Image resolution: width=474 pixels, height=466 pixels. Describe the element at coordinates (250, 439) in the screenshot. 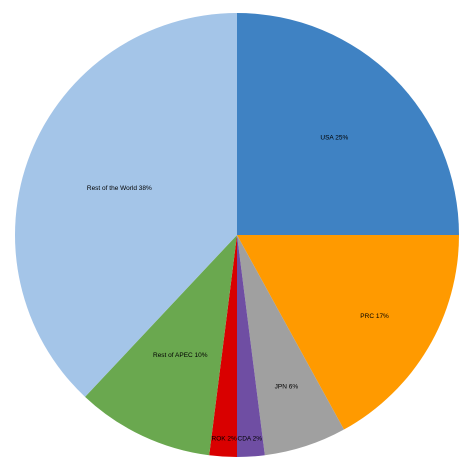

I see `pie-label-cda: CDA 2%` at that location.